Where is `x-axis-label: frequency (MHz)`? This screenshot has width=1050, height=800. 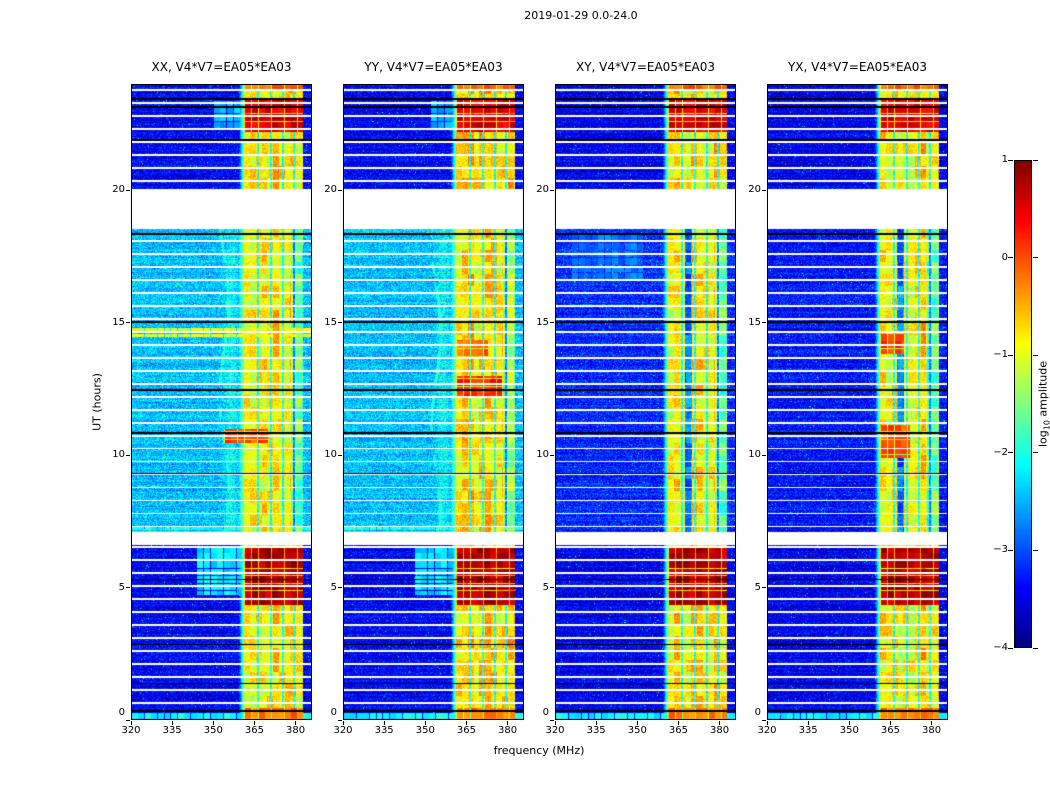 x-axis-label: frequency (MHz) is located at coordinates (539, 750).